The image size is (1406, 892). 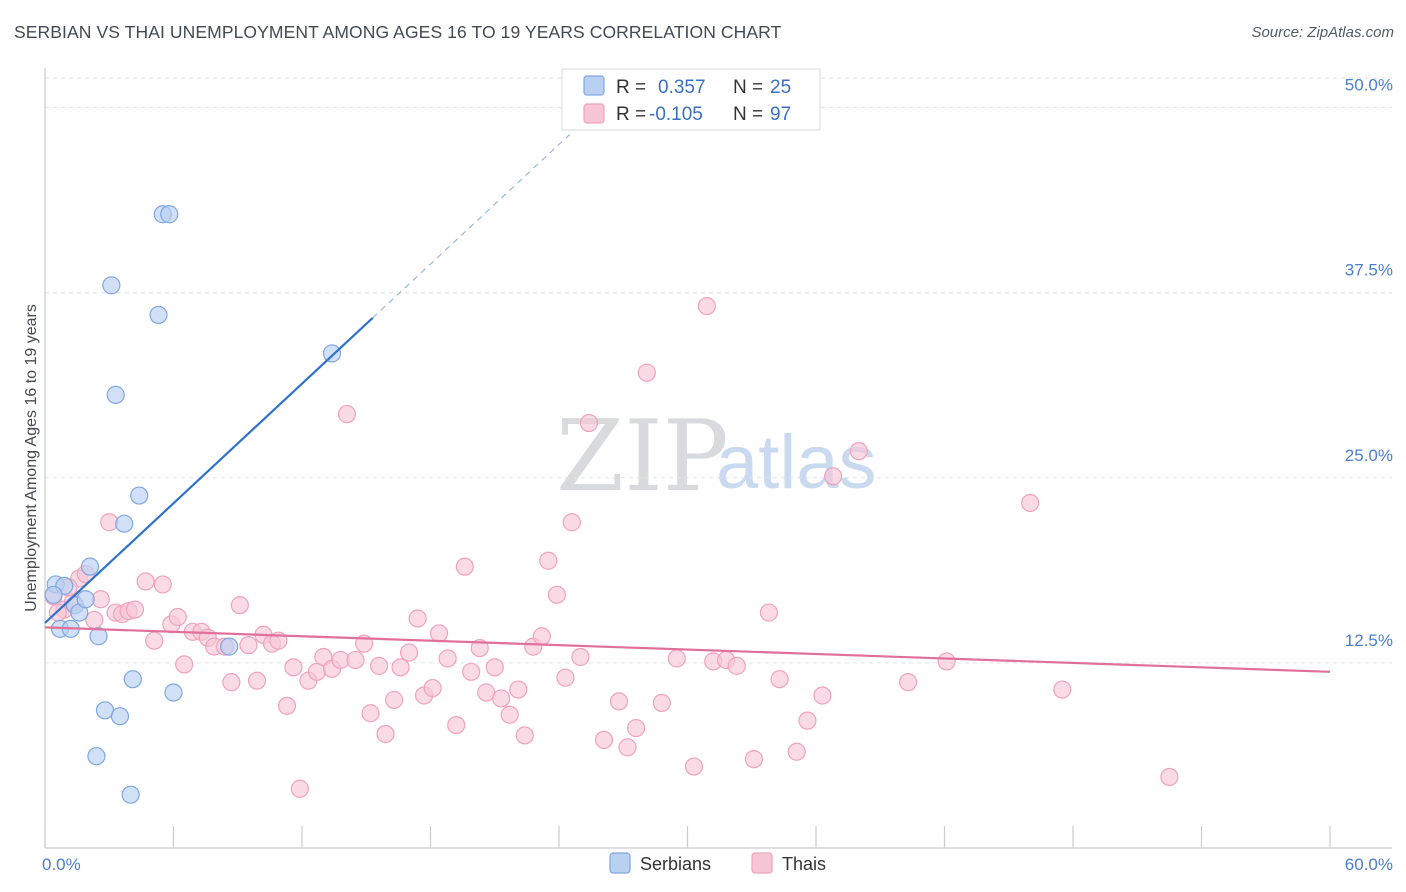 I want to click on serbians-trend-line, so click(x=209, y=470).